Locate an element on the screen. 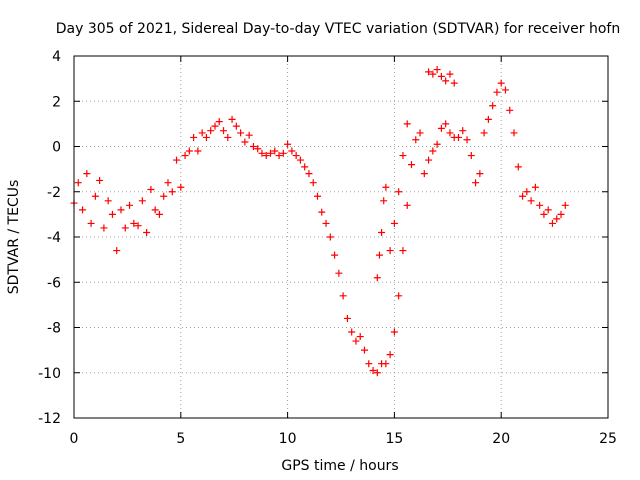  x-tick-label: 20 is located at coordinates (501, 439).